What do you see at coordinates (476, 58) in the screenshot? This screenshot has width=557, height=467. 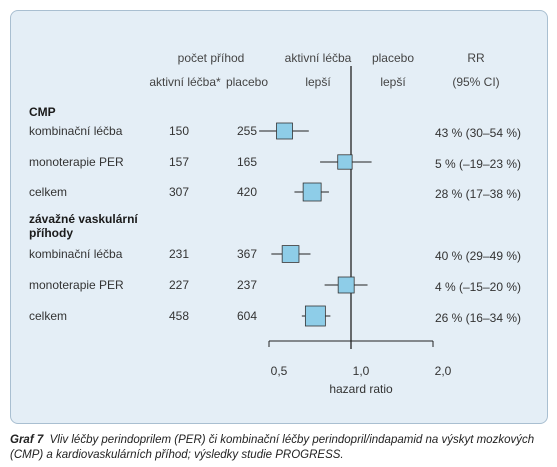 I see `rr-header-1: RR` at bounding box center [476, 58].